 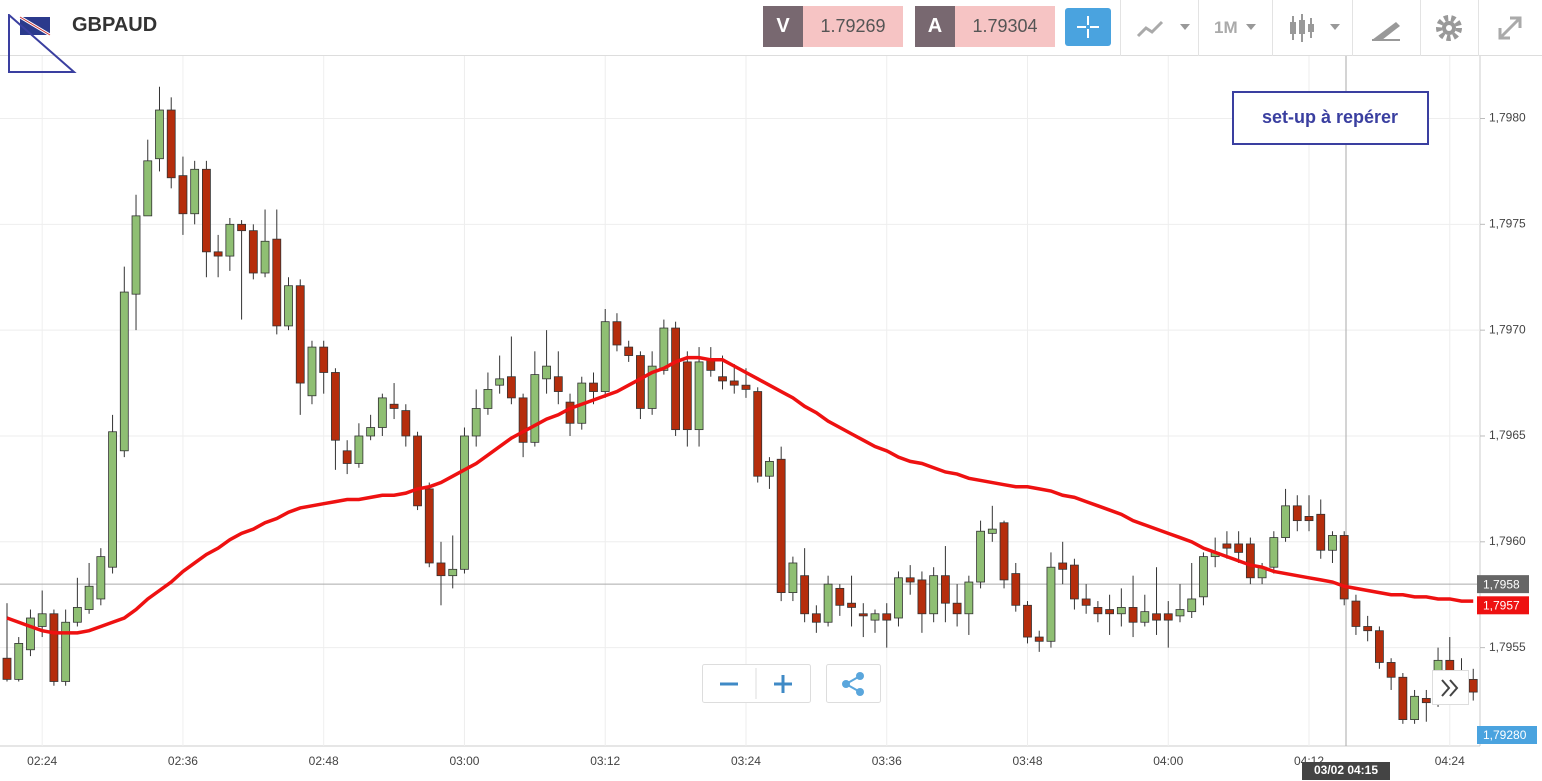 What do you see at coordinates (1088, 27) in the screenshot?
I see `crosshair-button` at bounding box center [1088, 27].